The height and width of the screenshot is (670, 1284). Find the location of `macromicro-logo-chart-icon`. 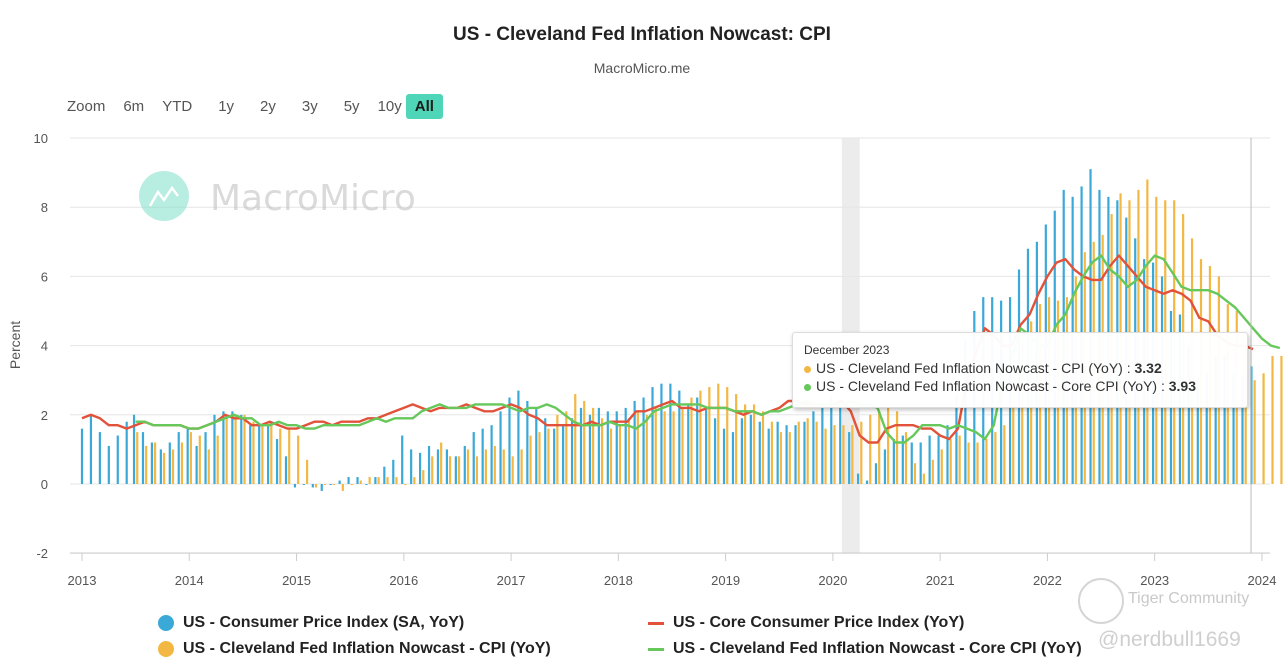

macromicro-logo-chart-icon is located at coordinates (163, 196).